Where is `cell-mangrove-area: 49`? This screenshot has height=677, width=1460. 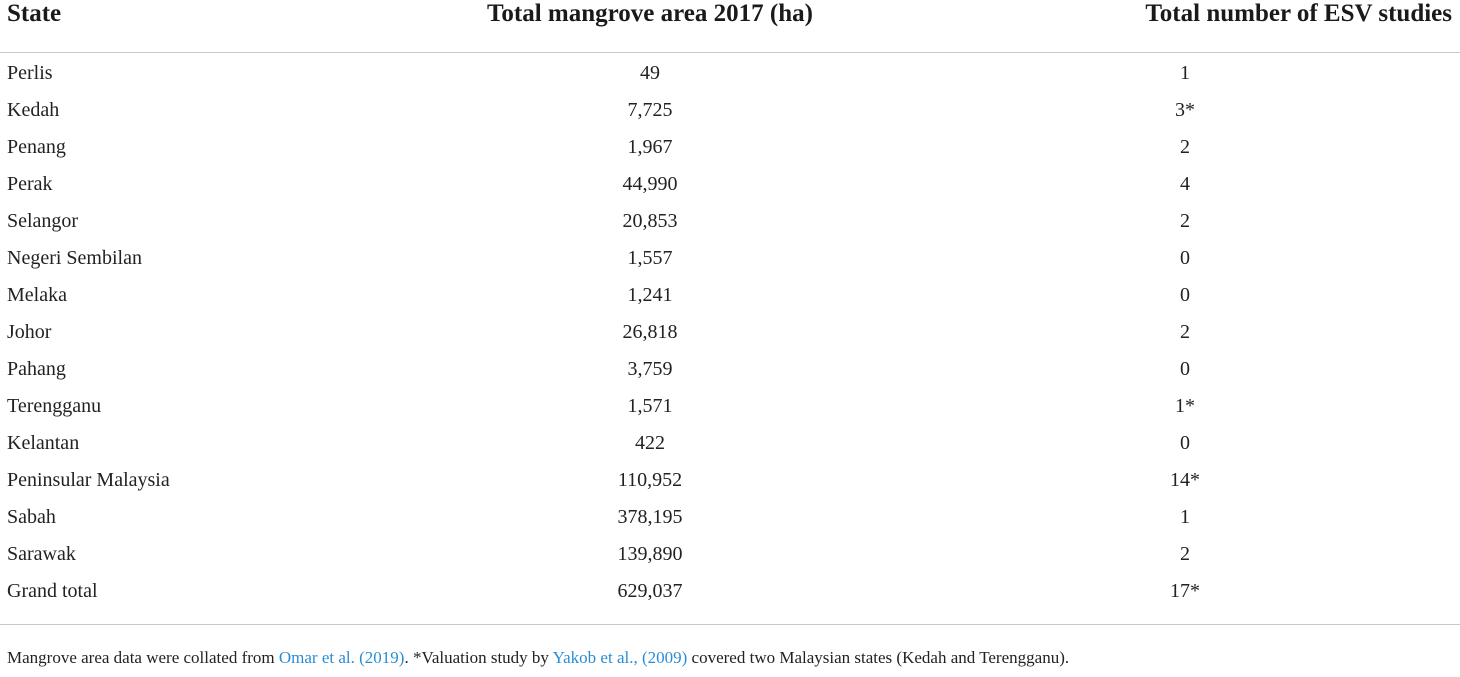 cell-mangrove-area: 49 is located at coordinates (650, 73).